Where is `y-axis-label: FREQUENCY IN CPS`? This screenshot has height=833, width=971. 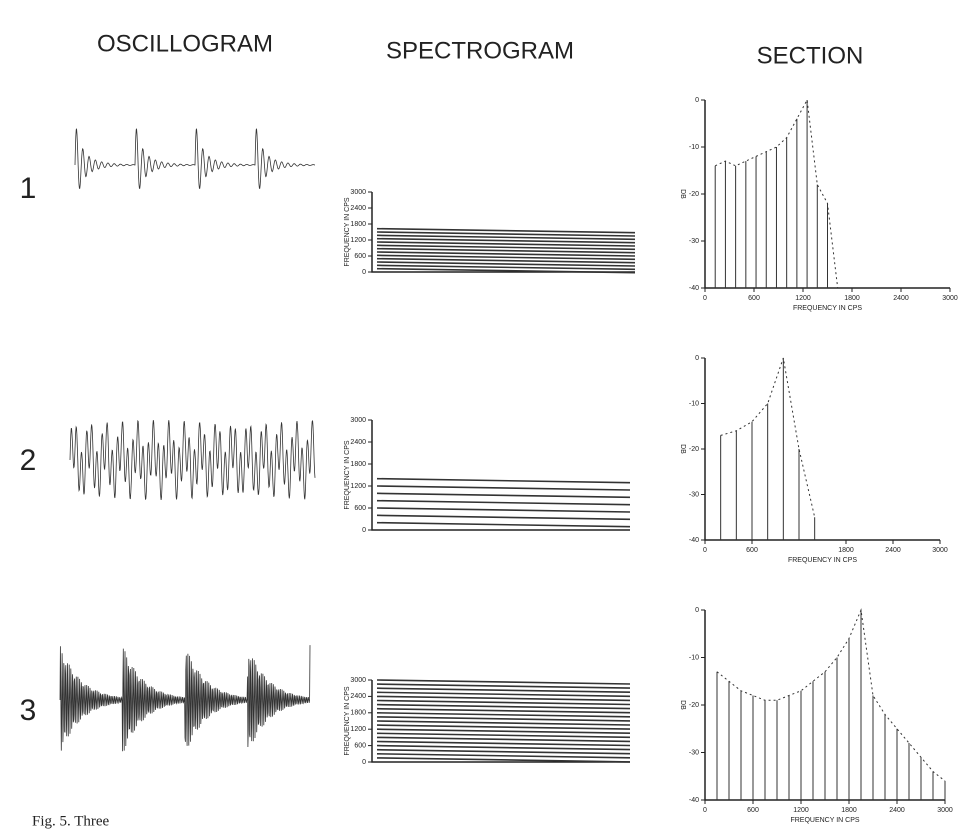
y-axis-label: FREQUENCY IN CPS is located at coordinates (347, 720).